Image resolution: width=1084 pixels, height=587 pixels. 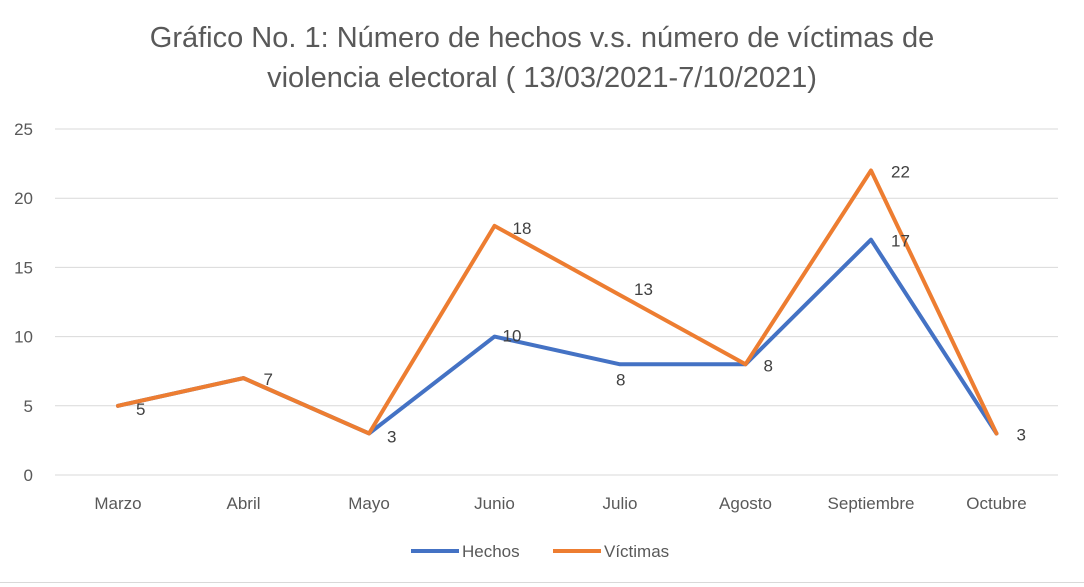 What do you see at coordinates (620, 503) in the screenshot?
I see `x-tick-label: Julio` at bounding box center [620, 503].